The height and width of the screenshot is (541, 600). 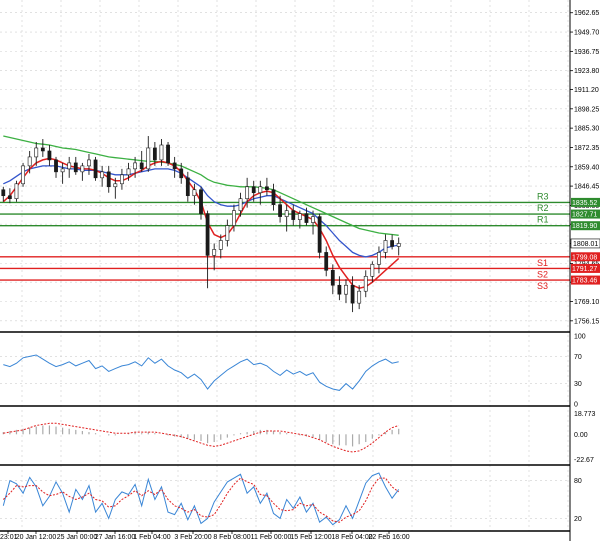 What do you see at coordinates (576, 405) in the screenshot?
I see `rsi-tick-label: 0` at bounding box center [576, 405].